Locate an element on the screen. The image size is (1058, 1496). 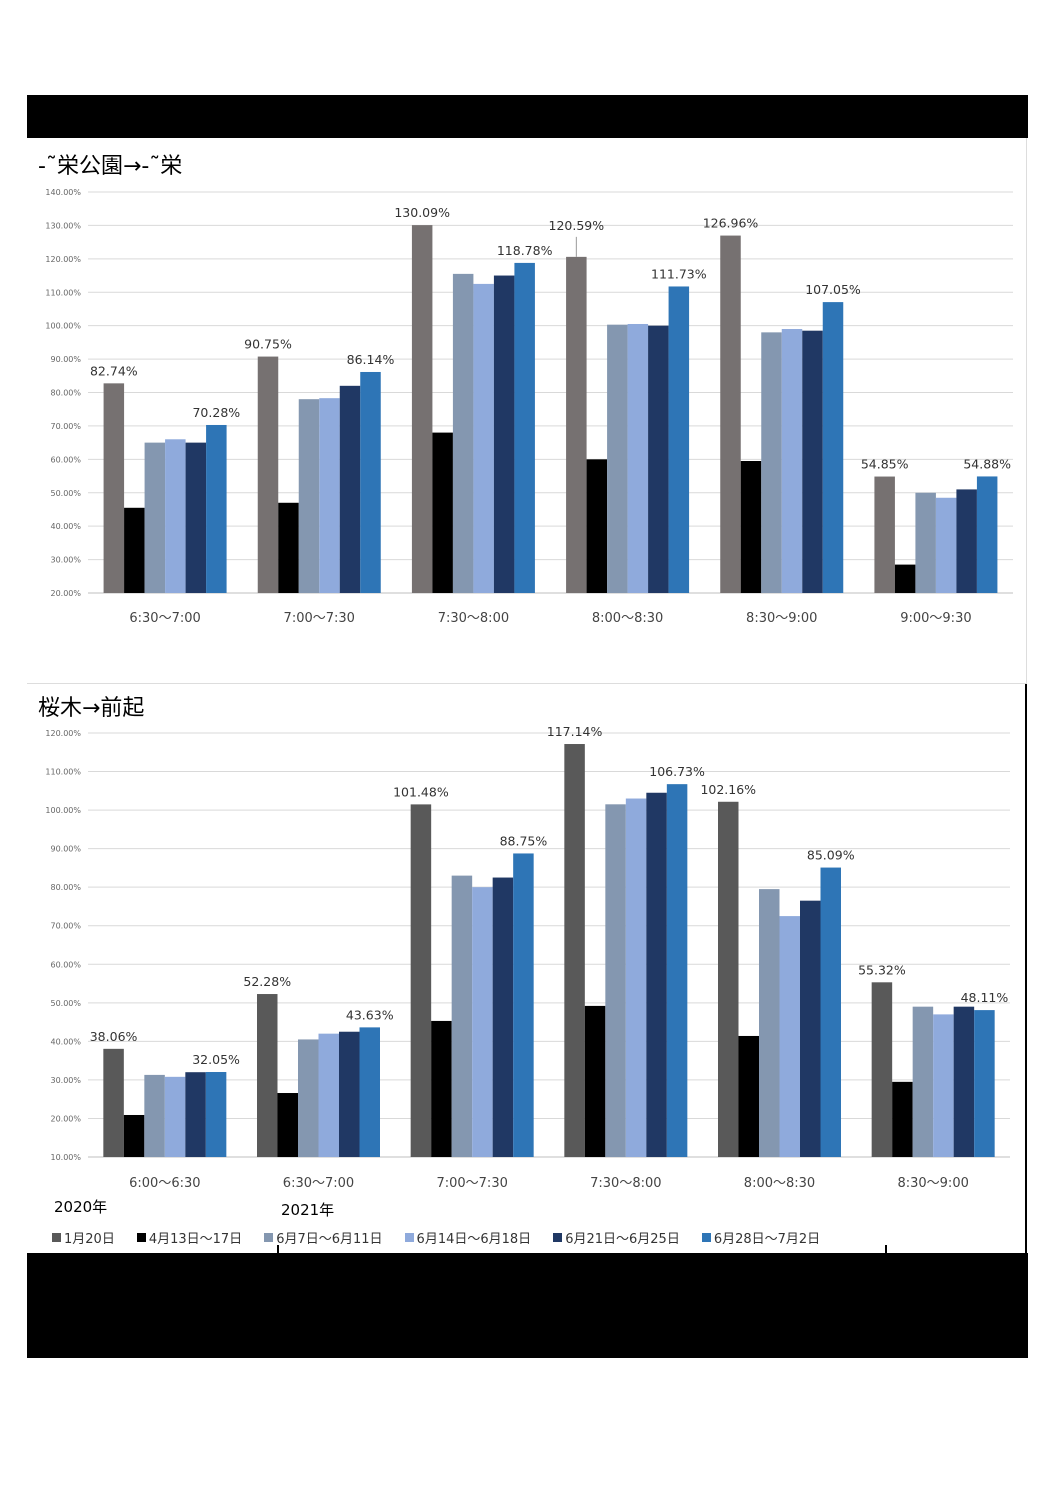
data-label: 101.48% is located at coordinates (421, 791).